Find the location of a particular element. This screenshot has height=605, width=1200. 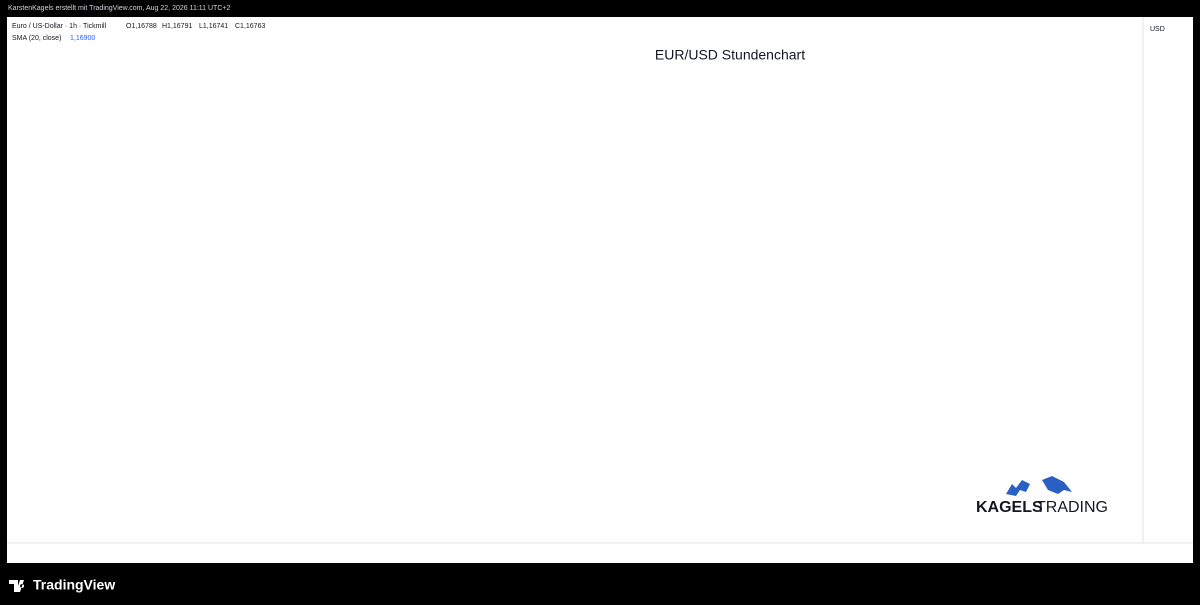

watermark-primary: KAGELS is located at coordinates (1009, 507).